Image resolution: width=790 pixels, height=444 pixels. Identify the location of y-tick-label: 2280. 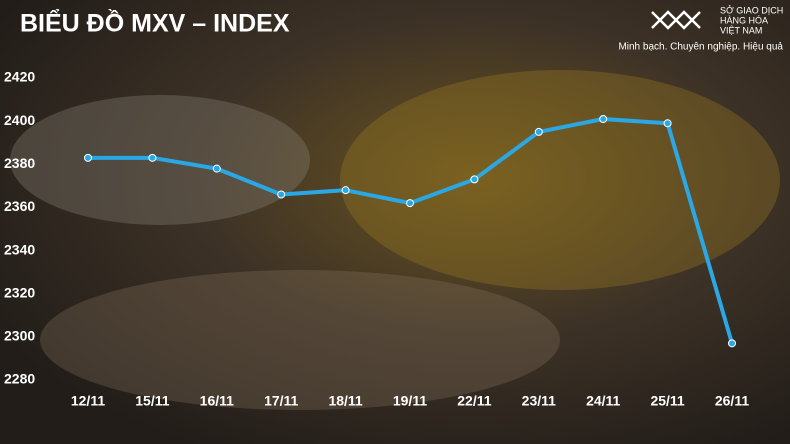
(19, 379).